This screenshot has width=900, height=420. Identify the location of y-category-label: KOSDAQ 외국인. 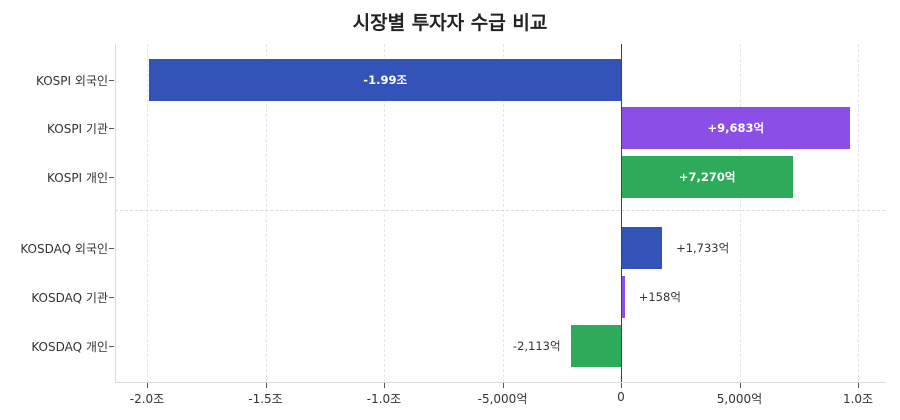
(64, 249).